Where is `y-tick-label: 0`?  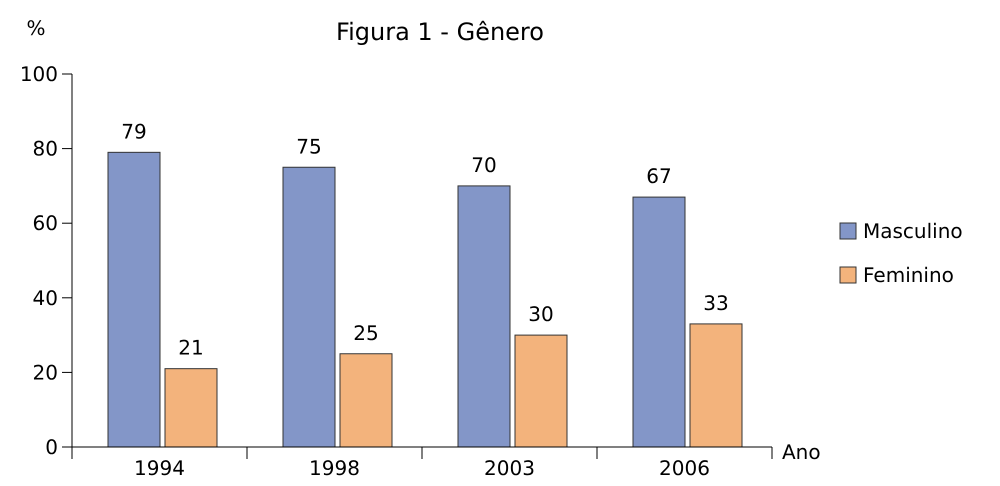
y-tick-label: 0 is located at coordinates (51, 447).